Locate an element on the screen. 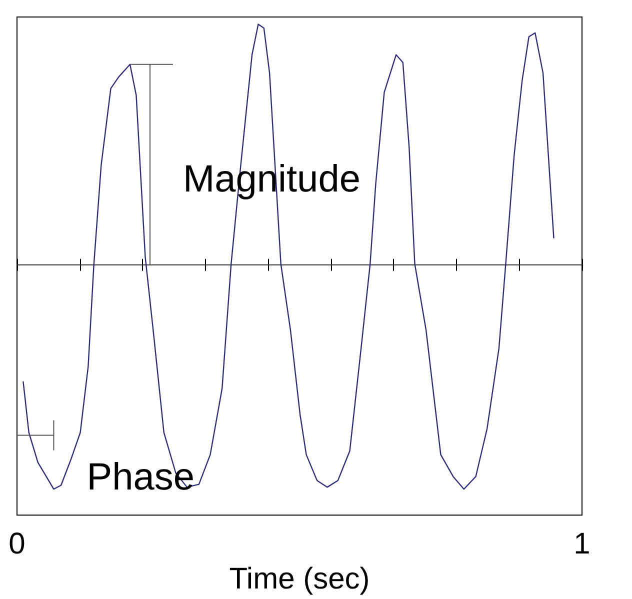 Image resolution: width=632 pixels, height=599 pixels. x-axis-title: Time (sec) is located at coordinates (299, 579).